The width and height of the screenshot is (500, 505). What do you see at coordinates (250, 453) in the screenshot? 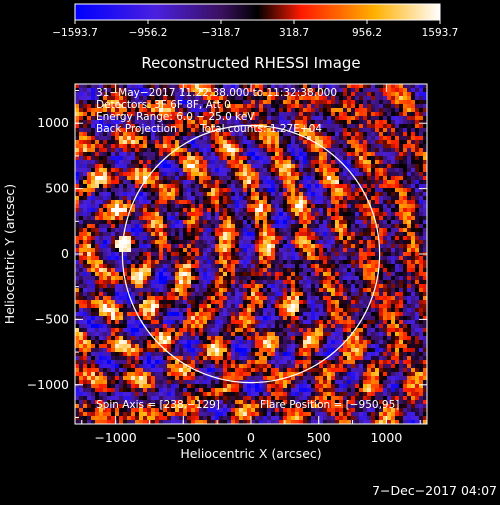
I see `x-axis-label: Heliocentric X (arcsec)` at bounding box center [250, 453].